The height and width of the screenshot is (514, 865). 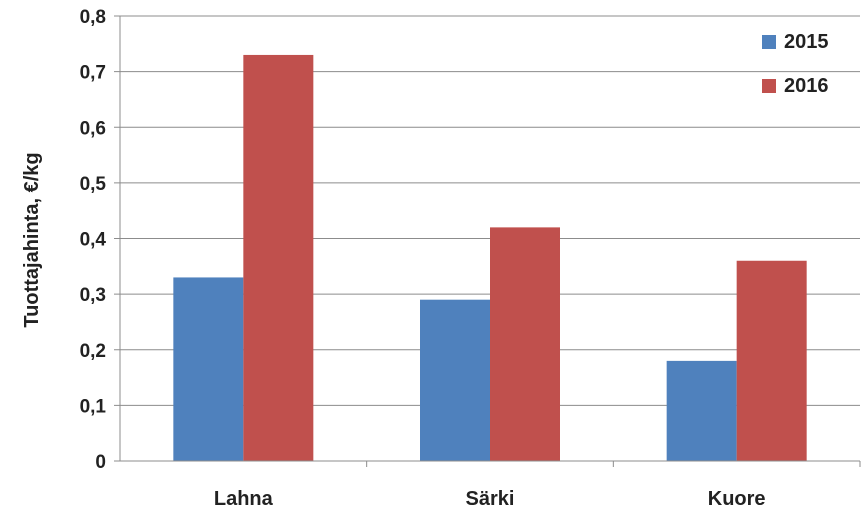 I want to click on legend-label: 2015, so click(x=806, y=42).